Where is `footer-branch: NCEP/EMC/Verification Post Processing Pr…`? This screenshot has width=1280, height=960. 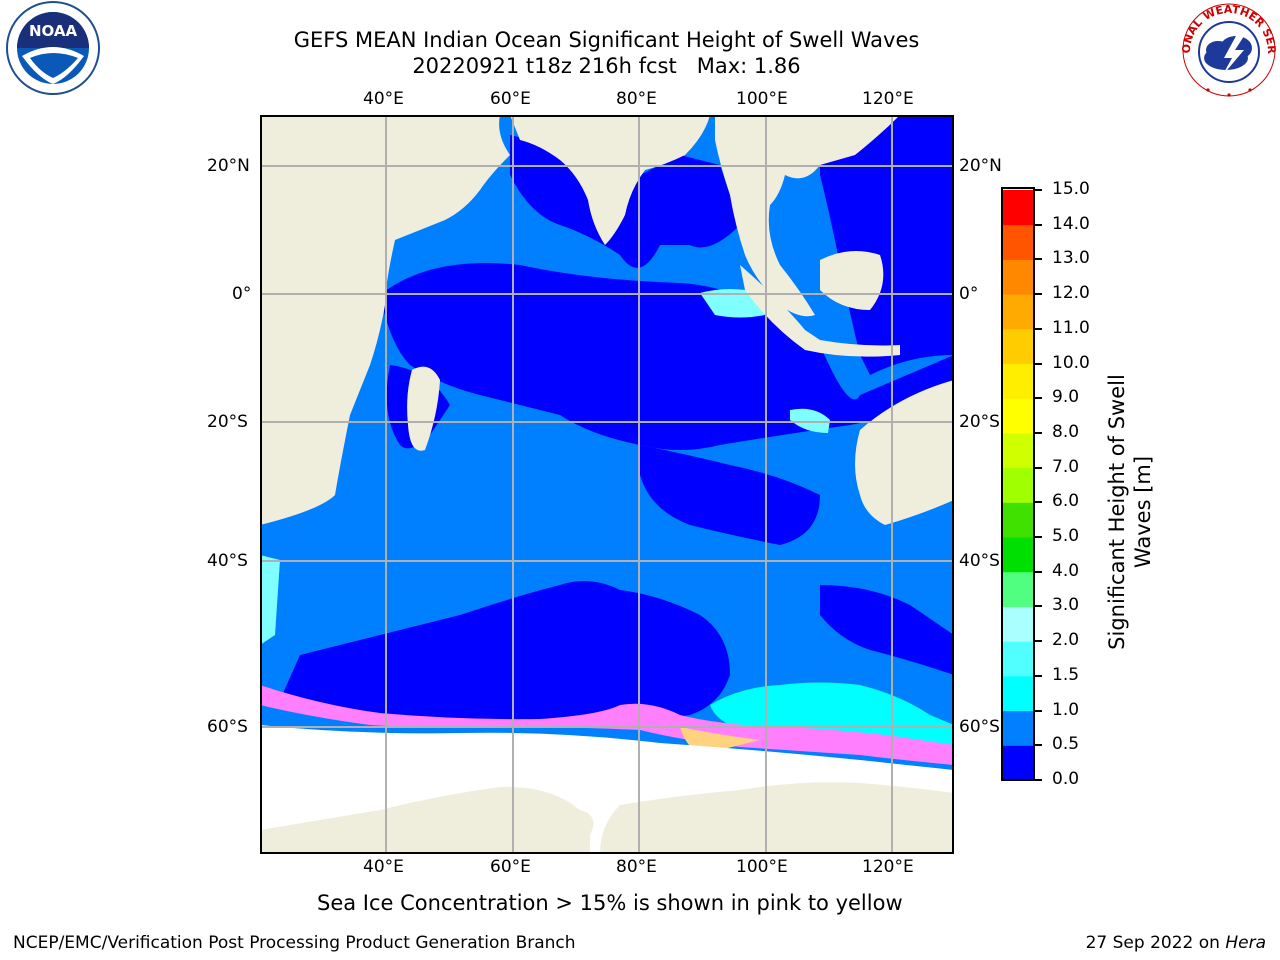
footer-branch: NCEP/EMC/Verification Post Processing Pr… is located at coordinates (294, 943).